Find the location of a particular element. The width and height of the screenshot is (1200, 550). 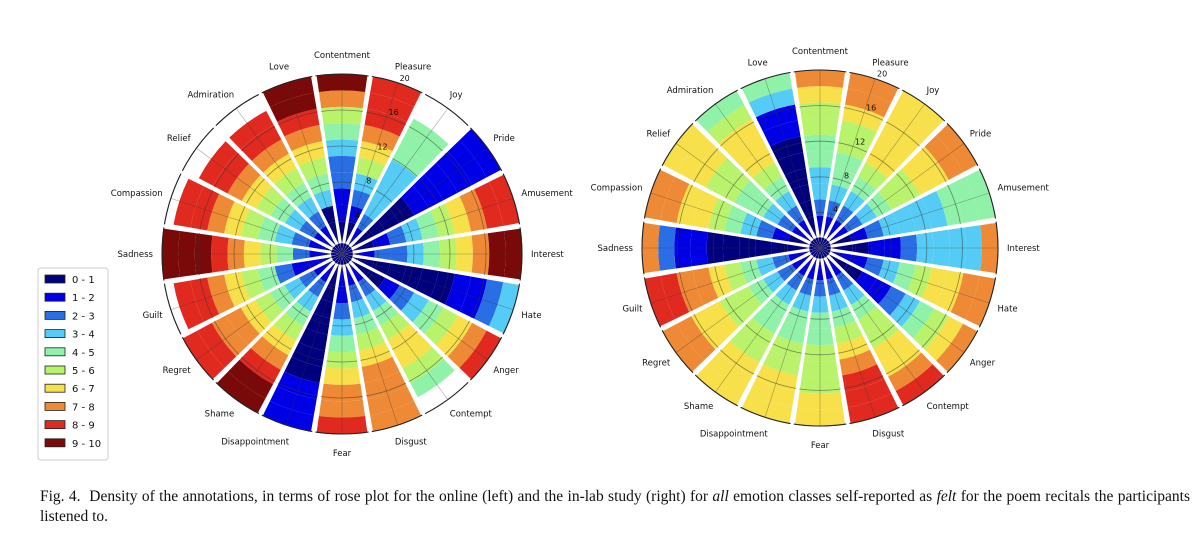

grid-ring is located at coordinates (342, 254).